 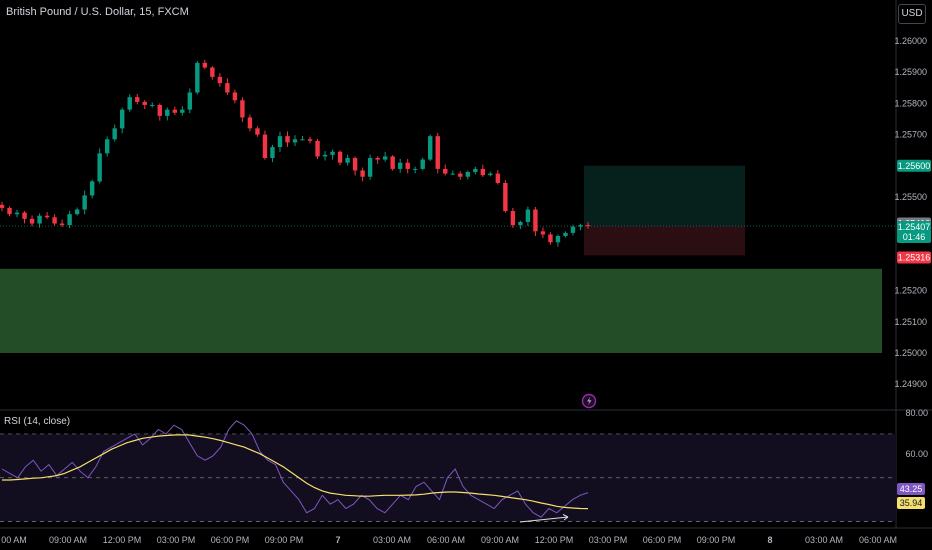 I want to click on rsi-ma-line, so click(x=295, y=472).